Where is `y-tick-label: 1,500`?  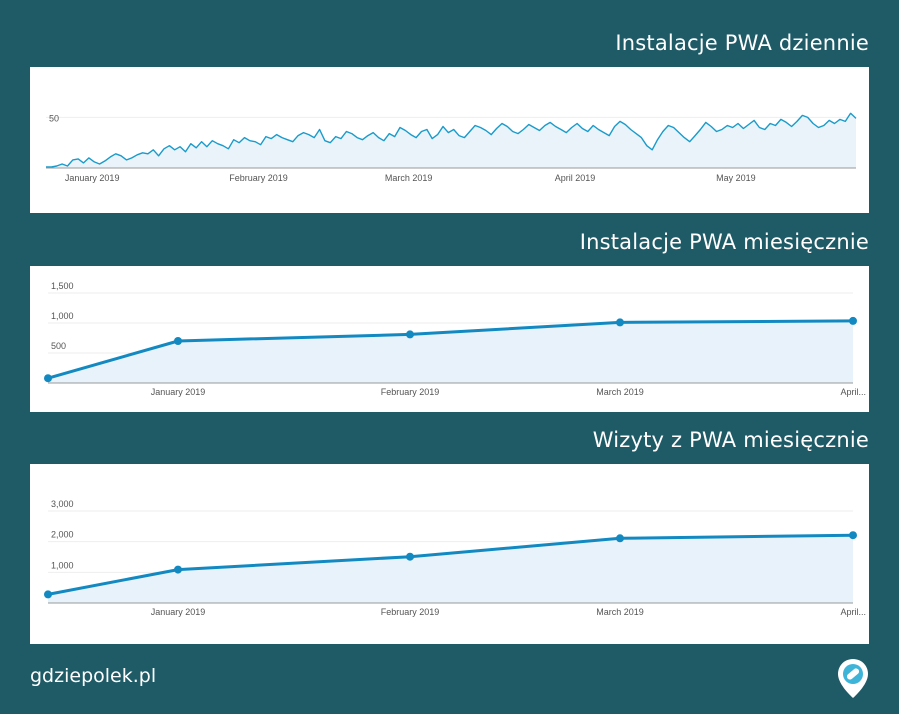 y-tick-label: 1,500 is located at coordinates (62, 286).